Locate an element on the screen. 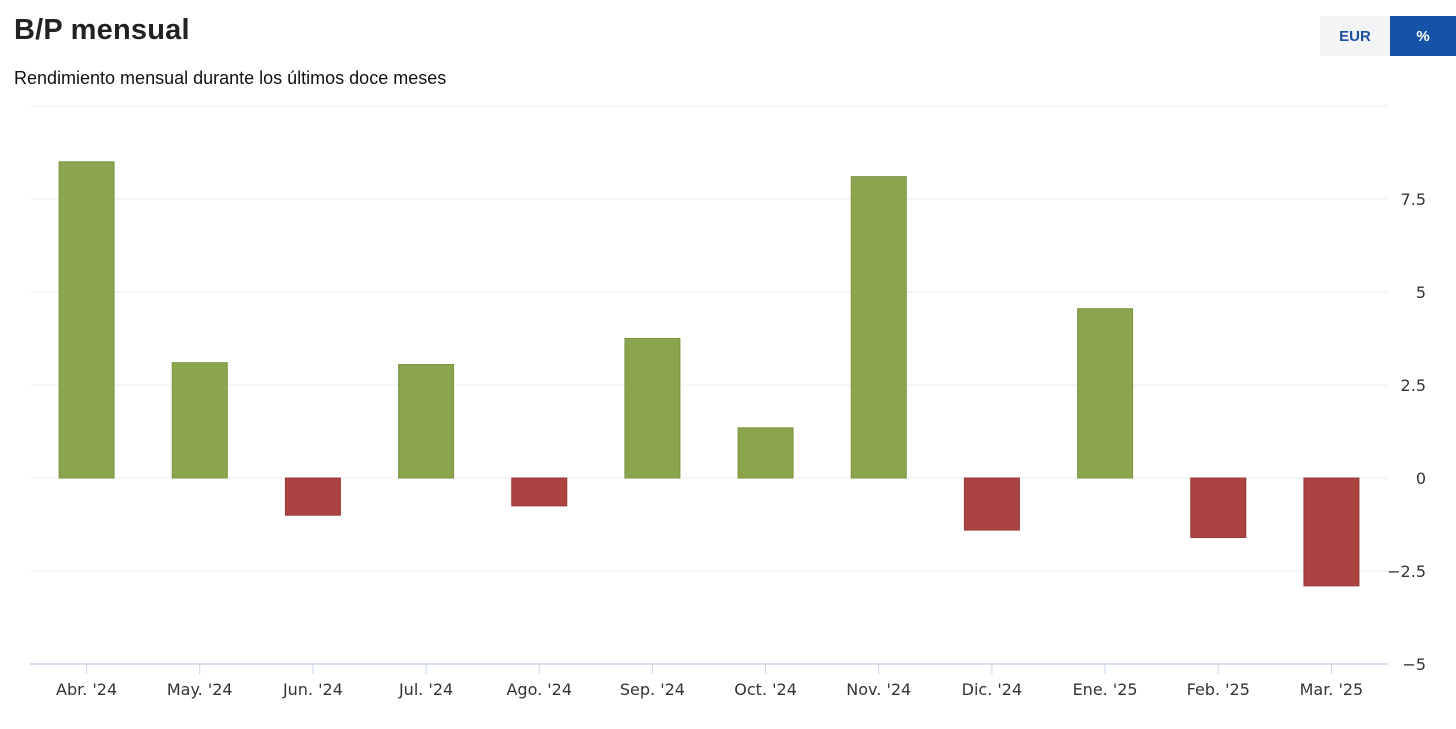  x-tick-label: Dic. '24 is located at coordinates (992, 689).